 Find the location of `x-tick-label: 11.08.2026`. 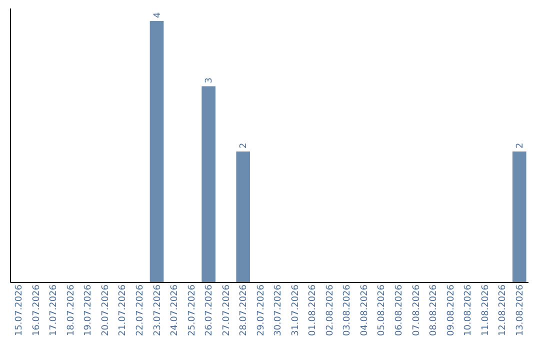

x-tick-label: 11.08.2026 is located at coordinates (485, 310).